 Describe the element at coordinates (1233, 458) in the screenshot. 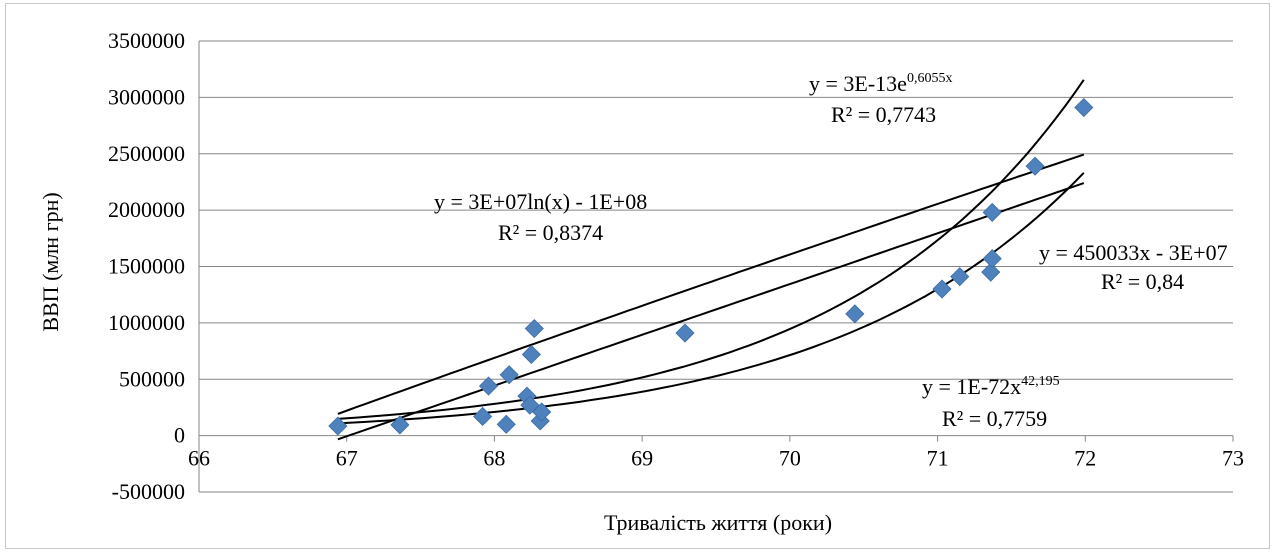

I see `x-tick-label: 73` at that location.